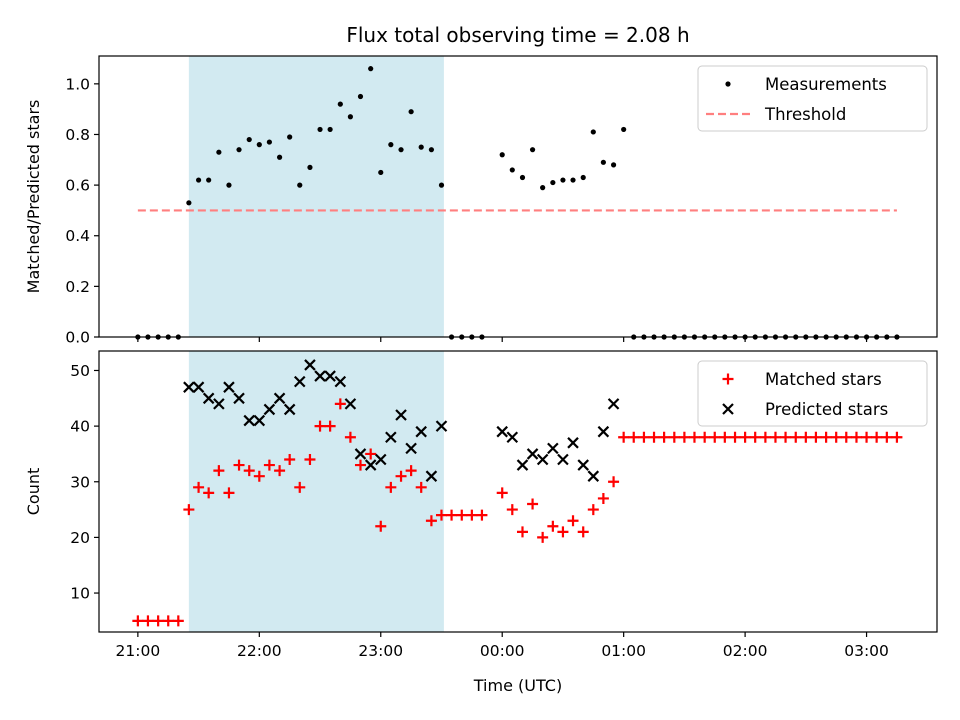  I want to click on y-tick-label: 0.2, so click(77, 287).